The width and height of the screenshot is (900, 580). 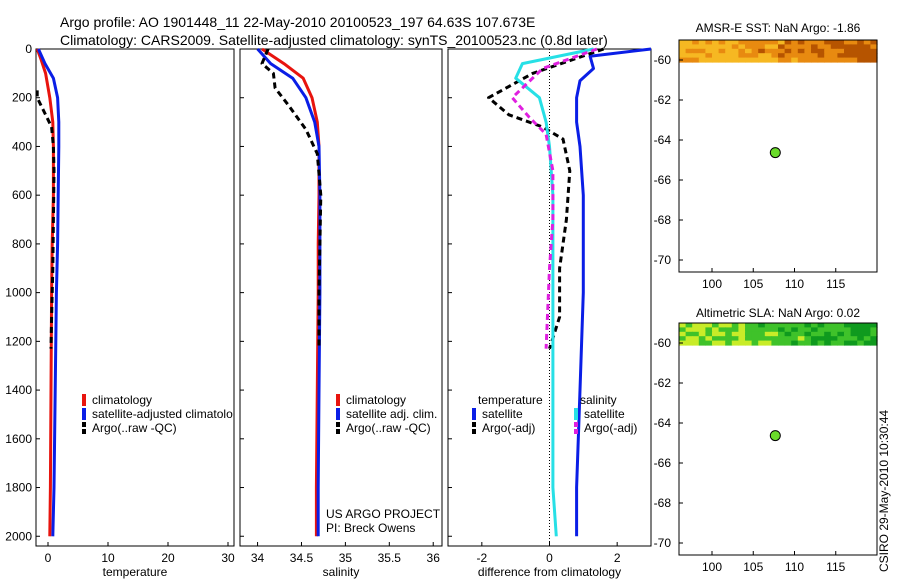 I want to click on depth-tick-label: 200, so click(x=22, y=98).